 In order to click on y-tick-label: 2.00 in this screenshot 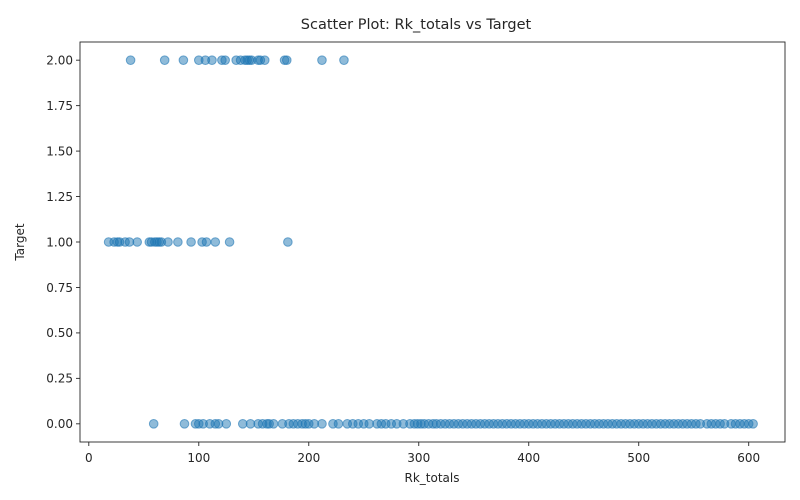, I will do `click(59, 60)`.